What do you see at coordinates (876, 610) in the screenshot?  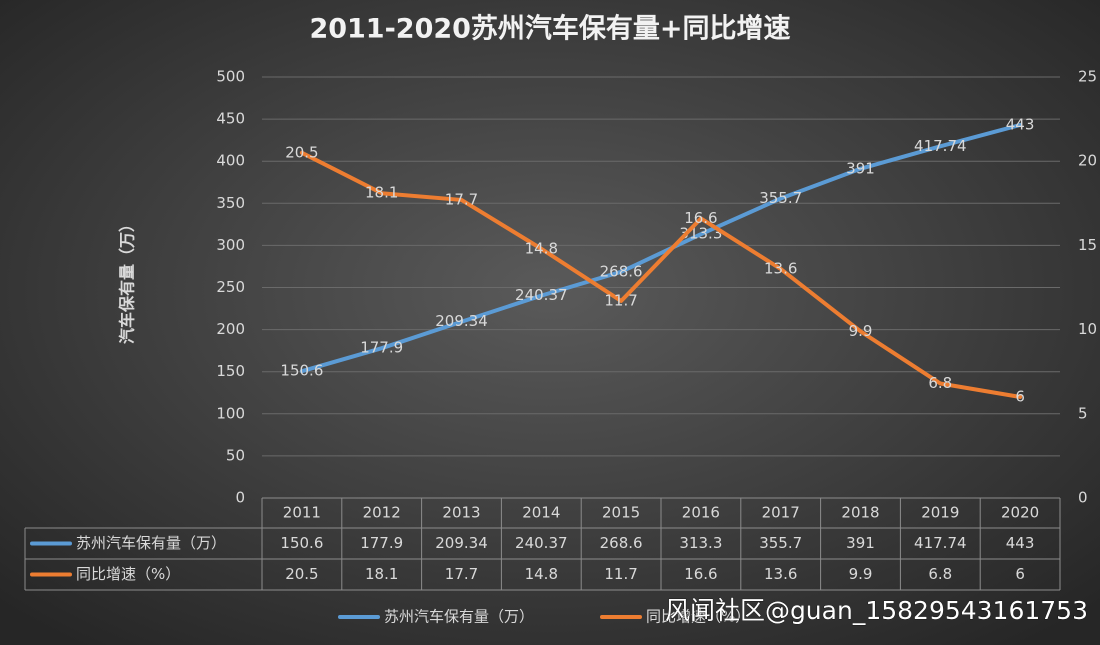 I see `watermark: 风闻社区@guan_15829543161753` at bounding box center [876, 610].